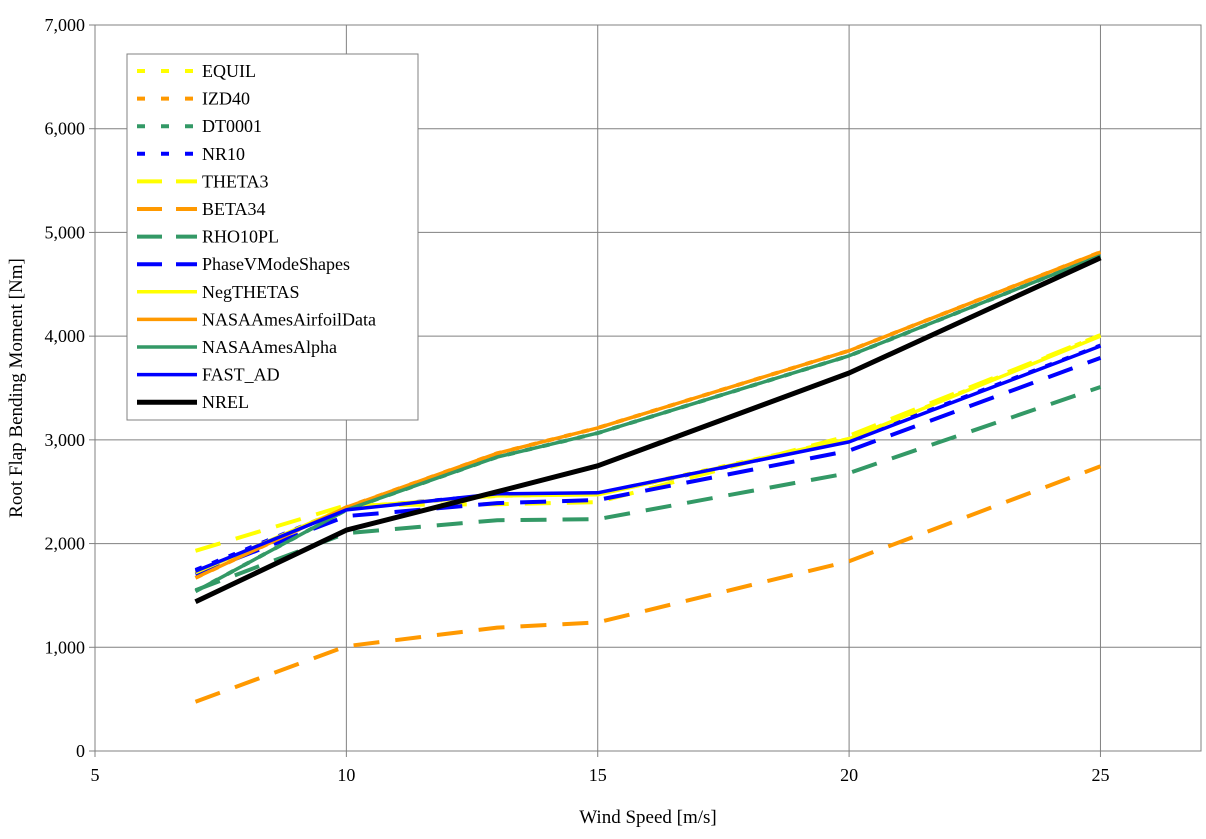  I want to click on legend-label: THETA3, so click(235, 181).